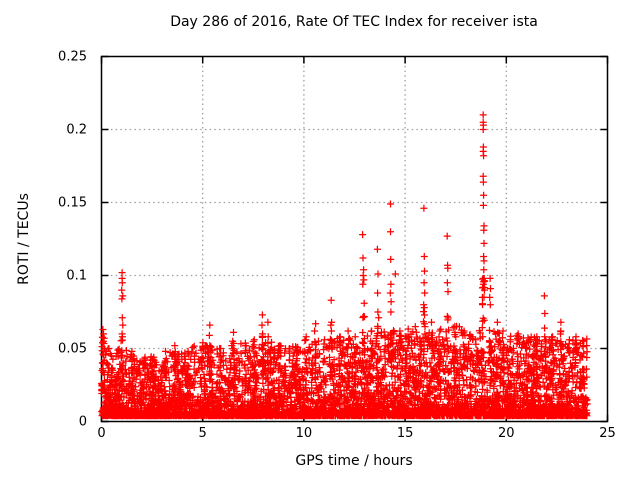  I want to click on y-tick-label: 0.25, so click(72, 56).